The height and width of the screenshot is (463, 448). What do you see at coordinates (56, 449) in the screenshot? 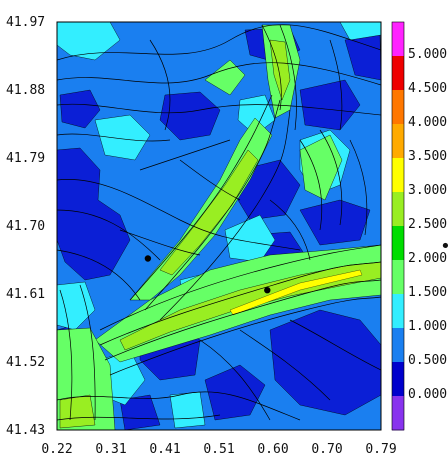
I see `x-tick-label: 0.22` at bounding box center [56, 449].